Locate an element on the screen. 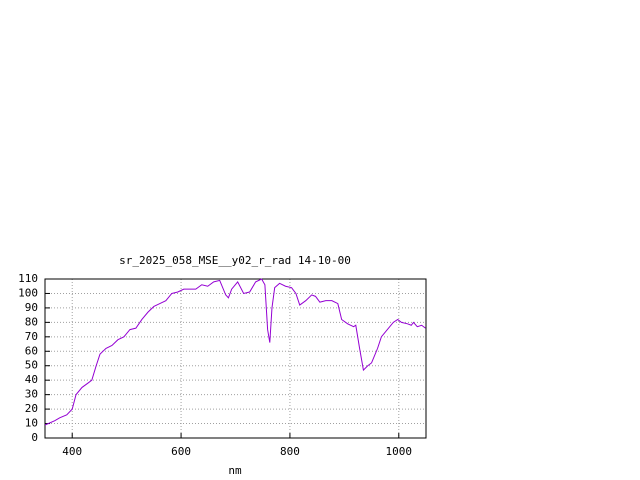 The height and width of the screenshot is (480, 640). x-tick-label: 600 is located at coordinates (181, 451).